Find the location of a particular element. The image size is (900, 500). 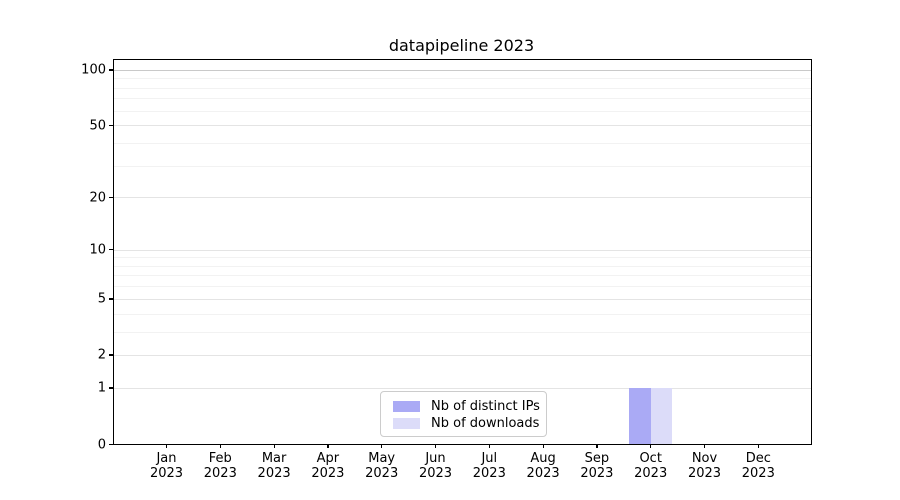

y-tick-label: 100 is located at coordinates (93, 70).